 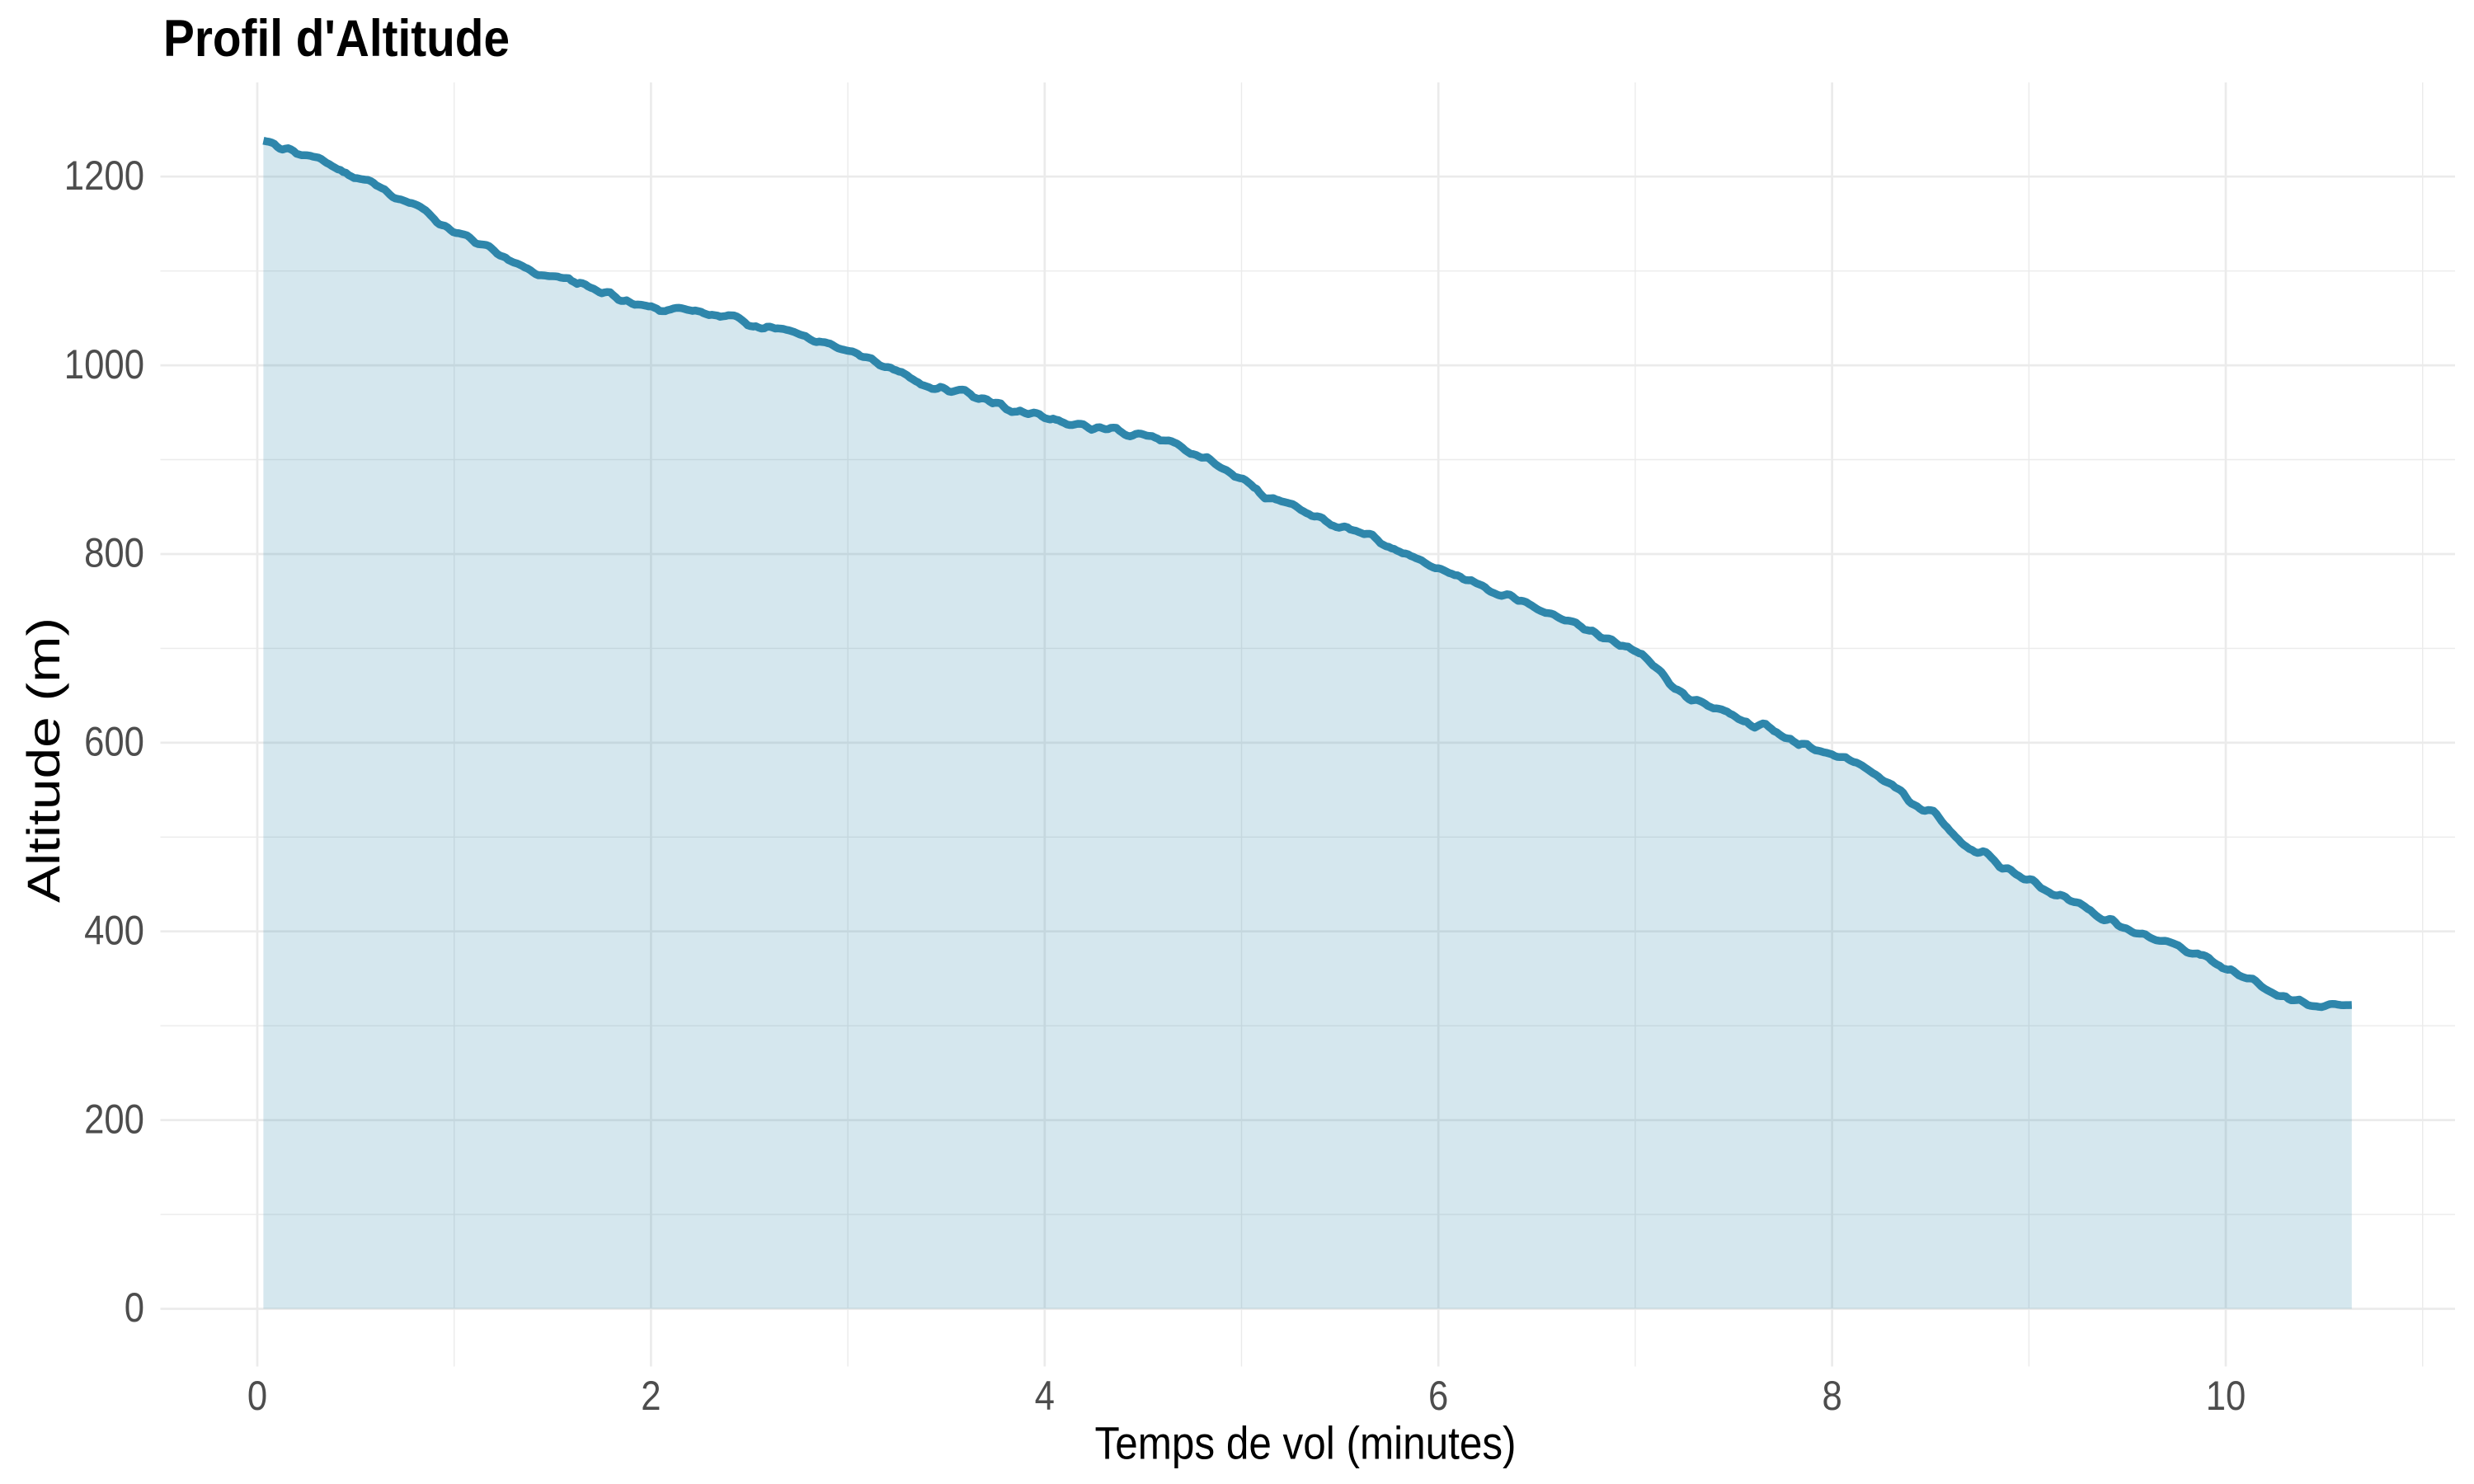 What do you see at coordinates (651, 1396) in the screenshot?
I see `svg-text: 2` at bounding box center [651, 1396].